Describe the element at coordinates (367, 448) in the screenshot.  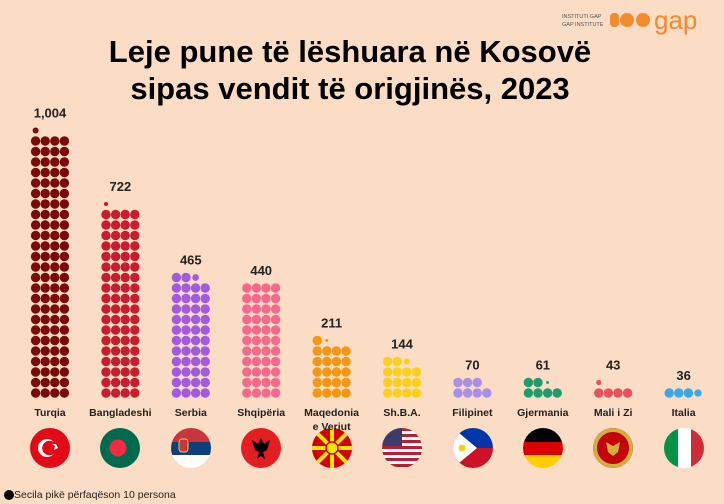
I see `flags` at that location.